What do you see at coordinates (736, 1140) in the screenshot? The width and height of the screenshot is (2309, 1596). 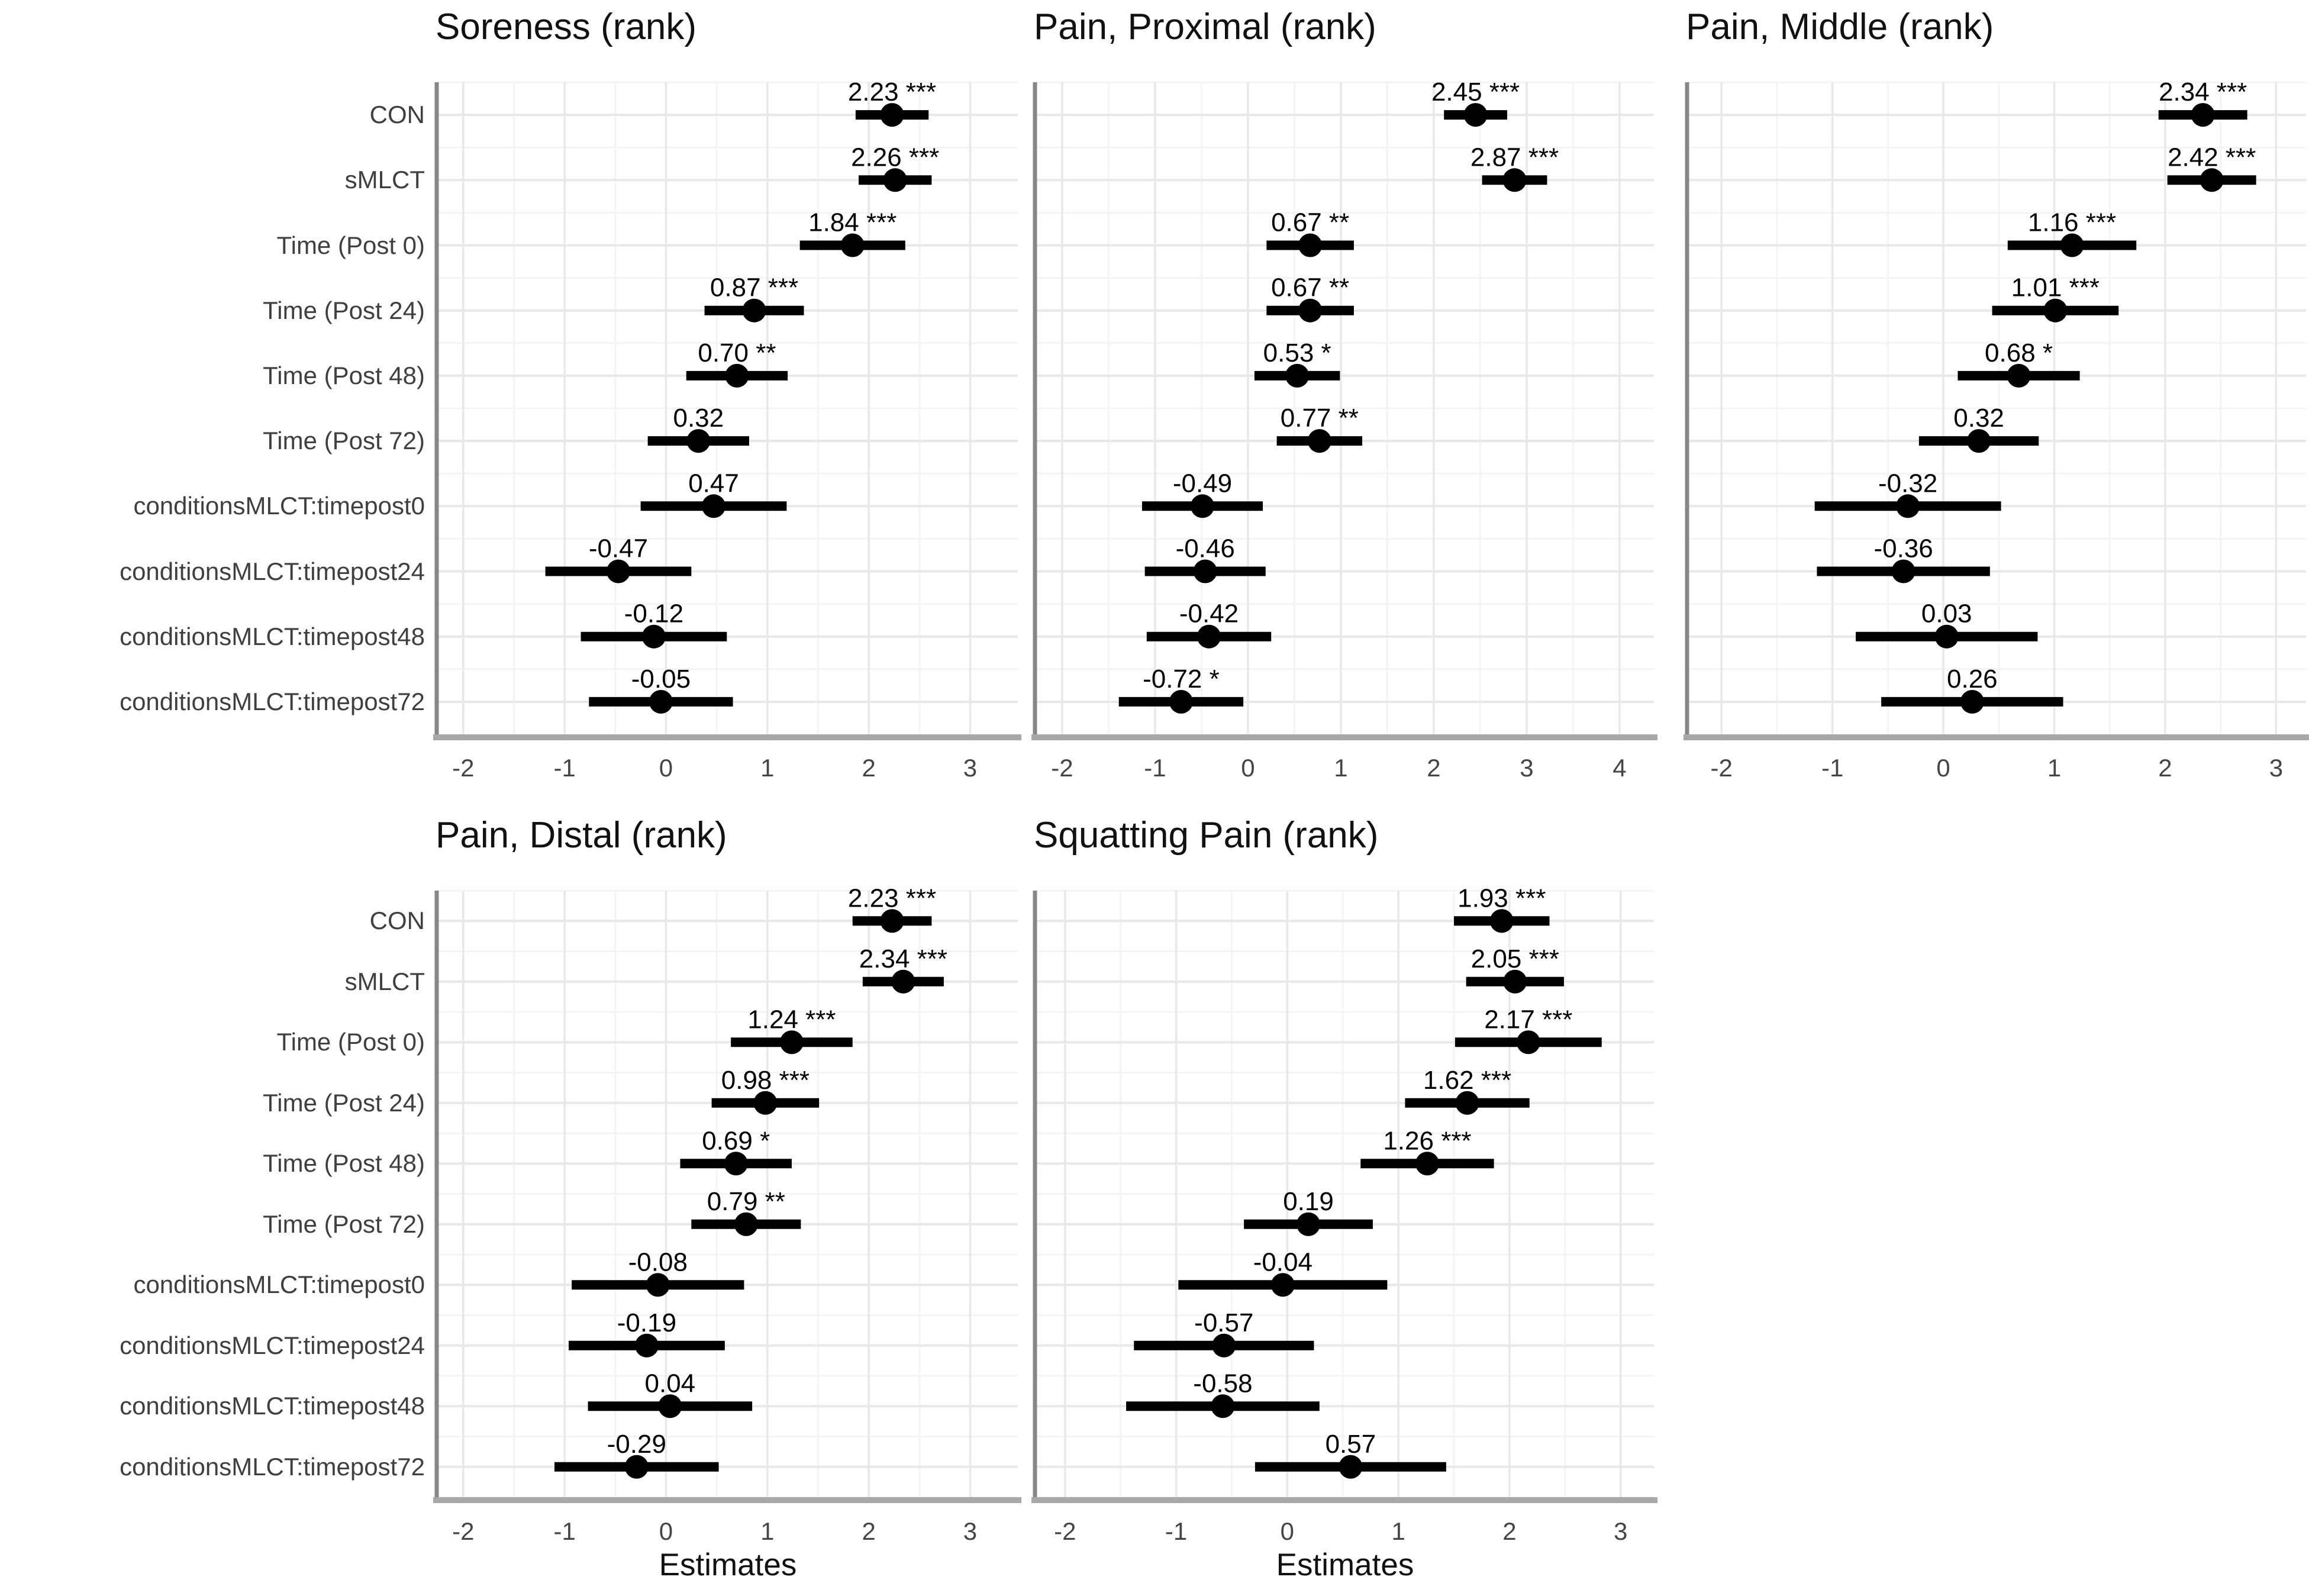 I see `estimate-label: 0.69 *` at bounding box center [736, 1140].